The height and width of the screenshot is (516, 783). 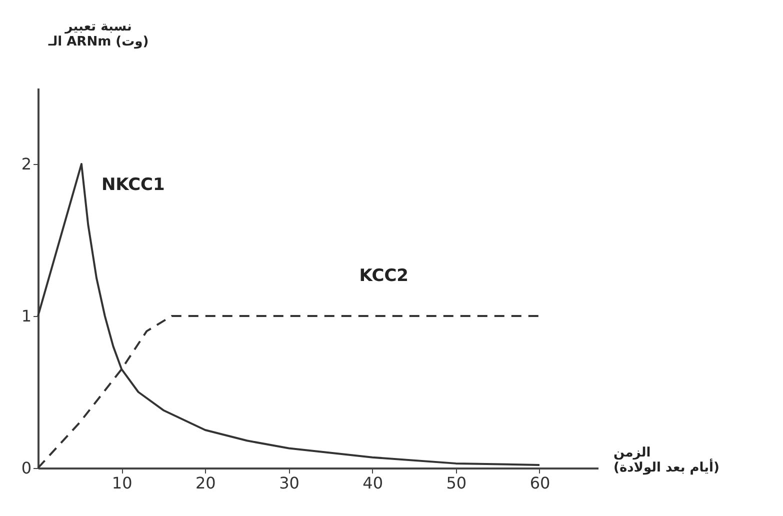 What do you see at coordinates (289, 483) in the screenshot?
I see `x-tick-label: 30` at bounding box center [289, 483].